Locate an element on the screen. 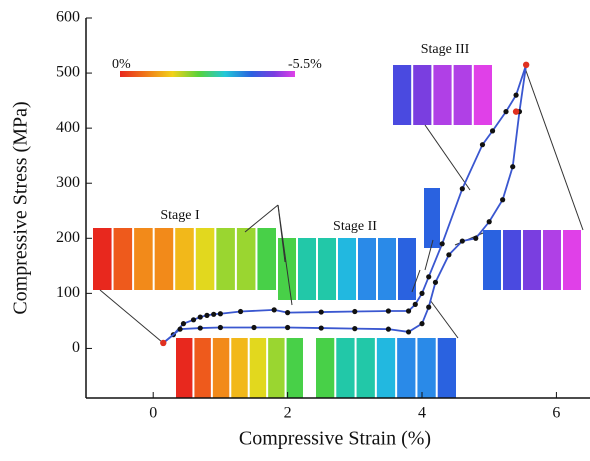  y-tick-label: 500 is located at coordinates (68, 72).